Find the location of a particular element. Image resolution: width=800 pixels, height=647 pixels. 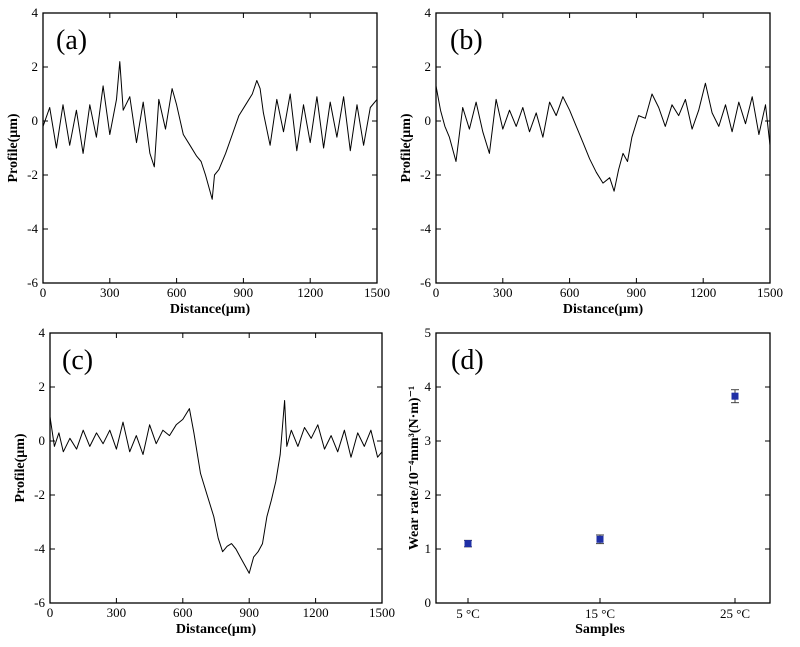

x-category-label: 25 °C is located at coordinates (735, 613).